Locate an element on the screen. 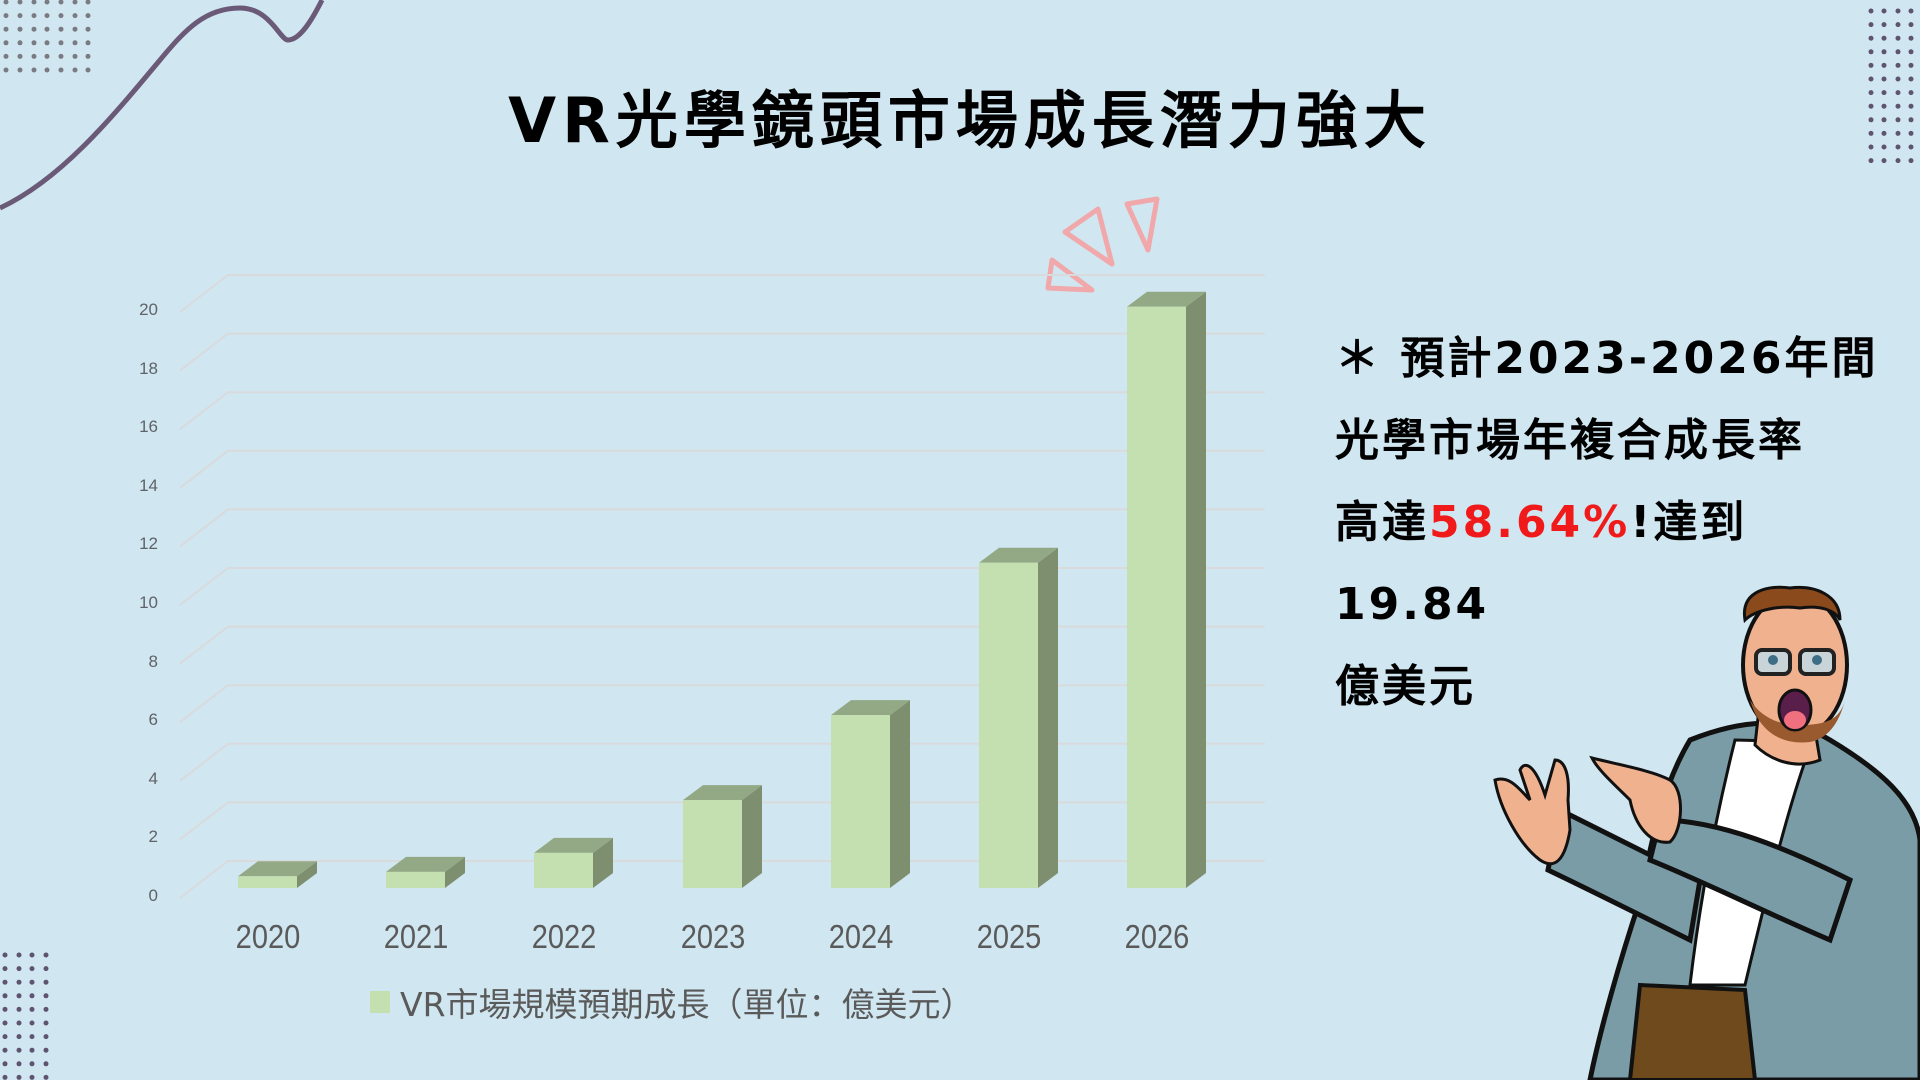 The height and width of the screenshot is (1080, 1920). bar-2023 is located at coordinates (722, 836).